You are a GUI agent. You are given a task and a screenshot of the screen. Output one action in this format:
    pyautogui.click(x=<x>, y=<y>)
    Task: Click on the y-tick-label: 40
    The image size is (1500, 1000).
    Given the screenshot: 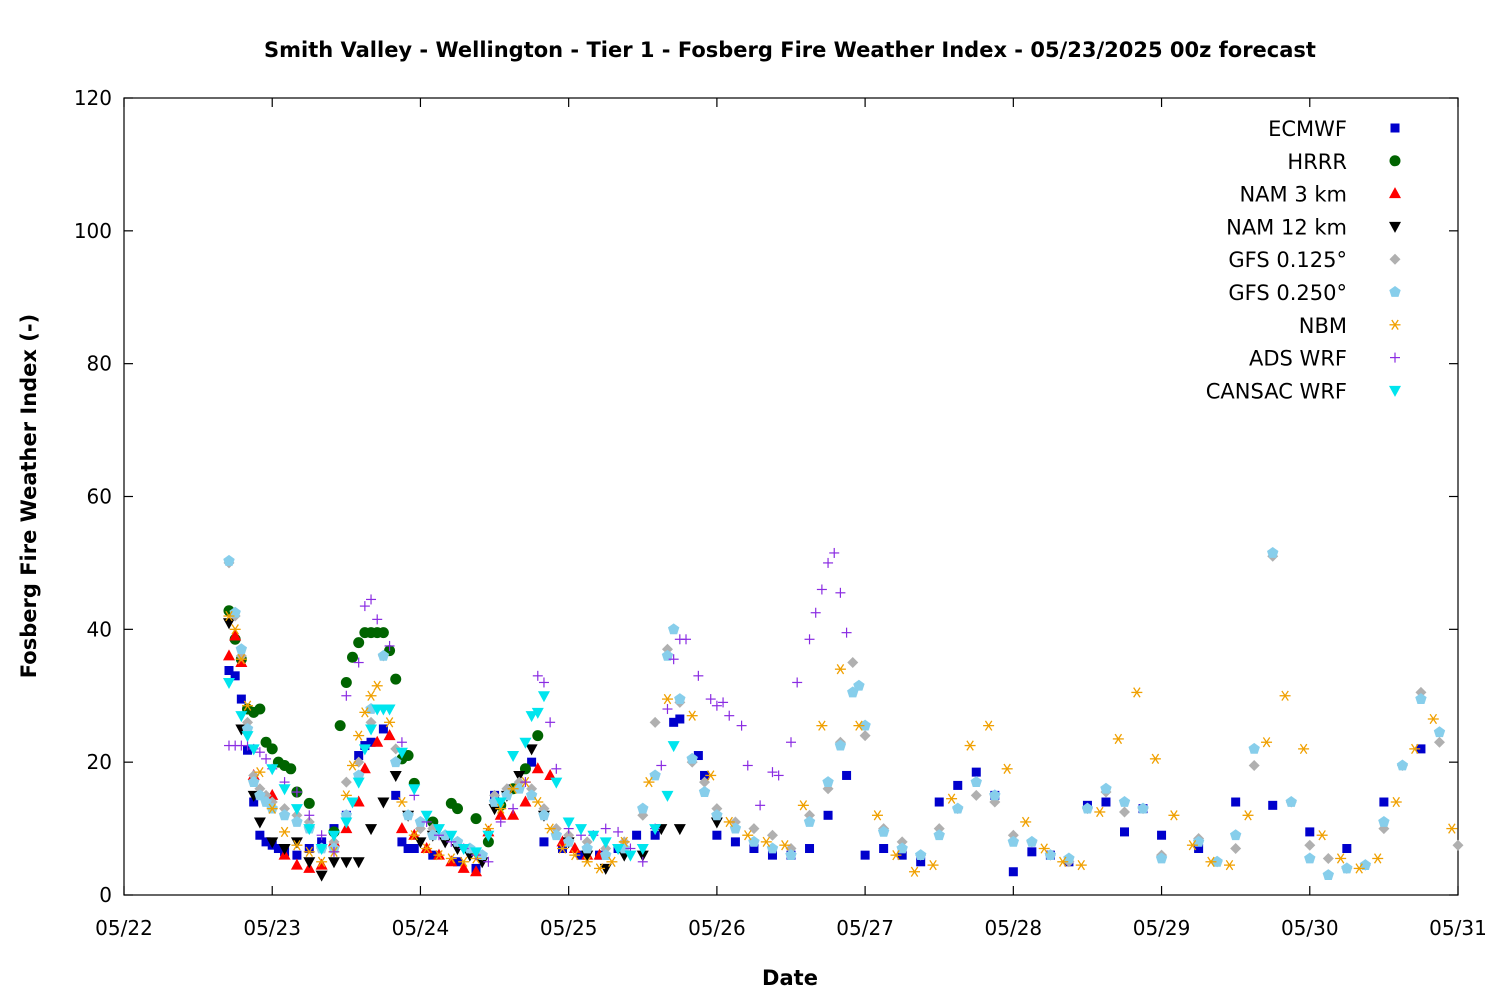 What is the action you would take?
    pyautogui.click(x=99, y=629)
    